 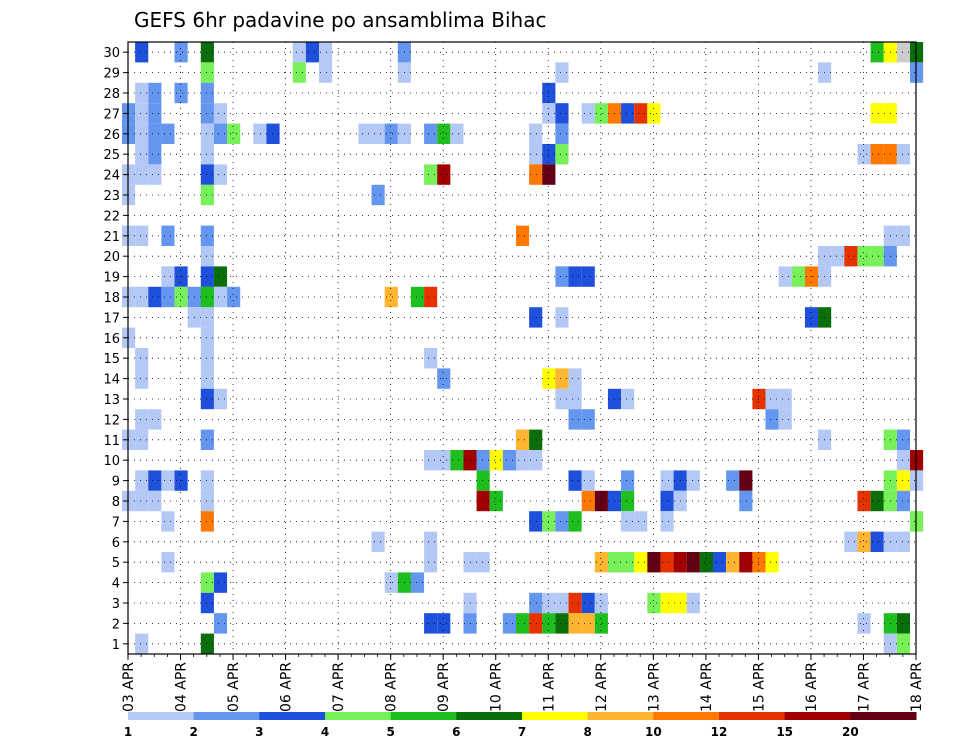 I want to click on y-tick-label: 11, so click(x=111, y=441).